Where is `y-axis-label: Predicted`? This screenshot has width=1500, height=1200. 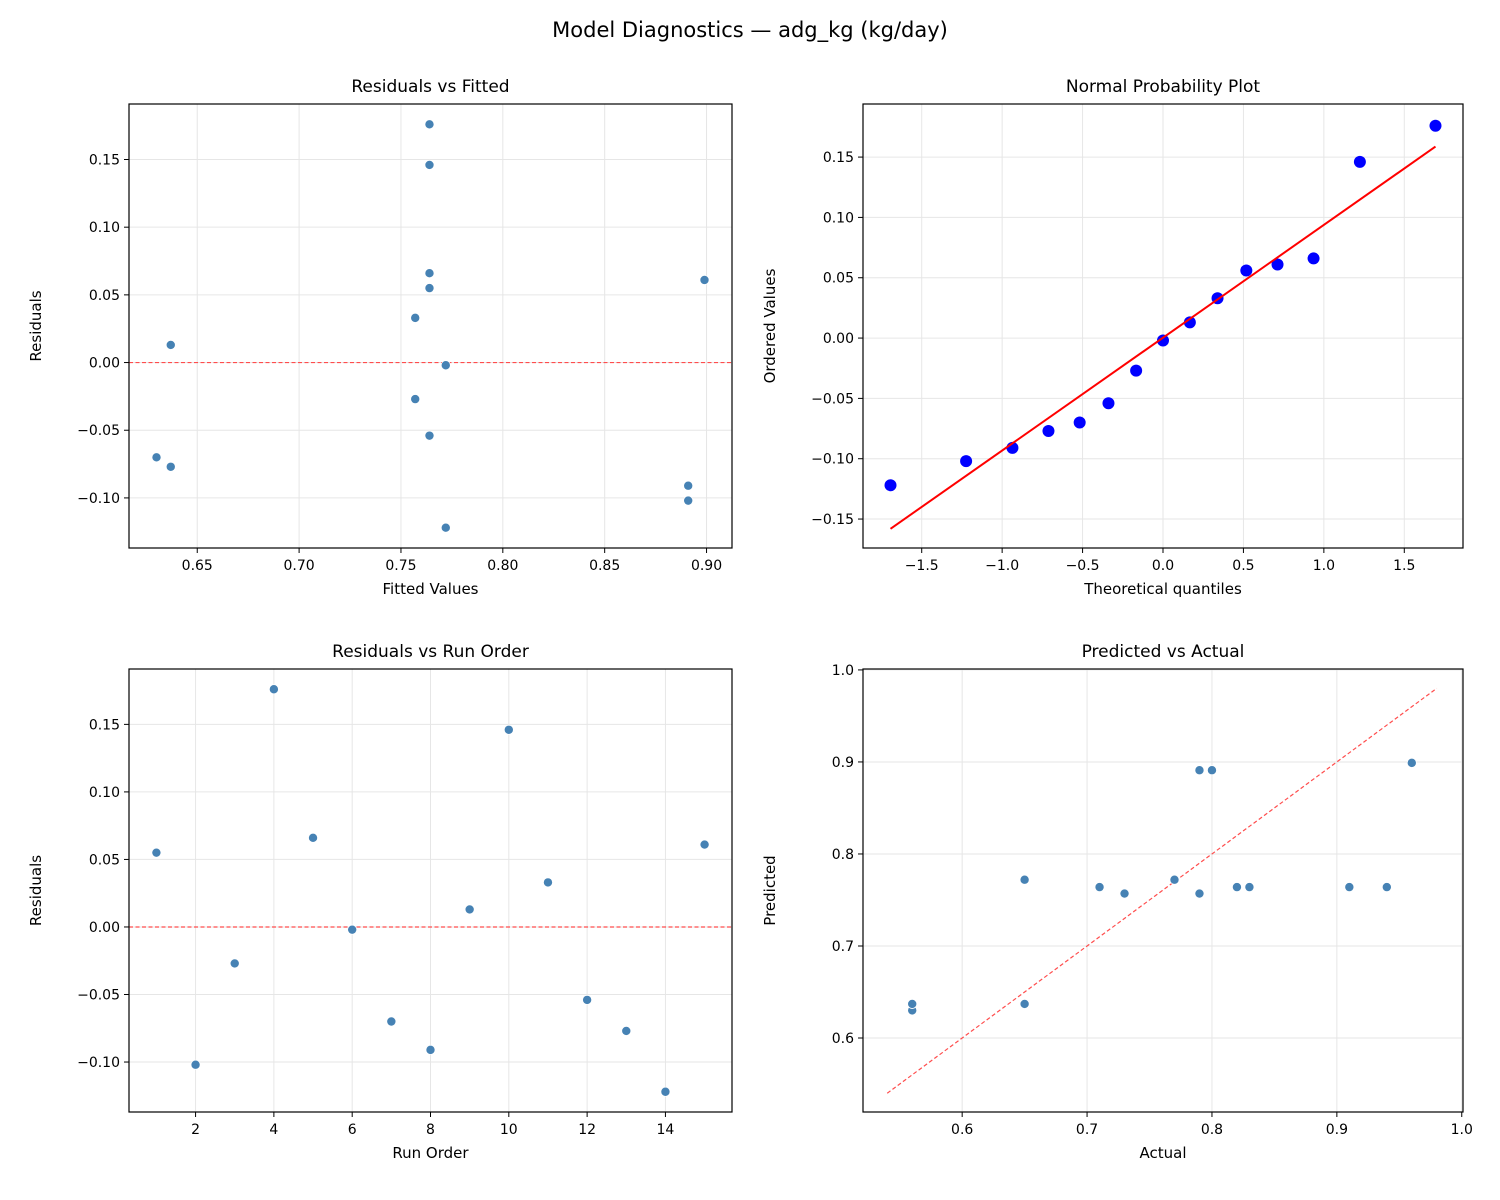
y-axis-label: Predicted is located at coordinates (770, 890).